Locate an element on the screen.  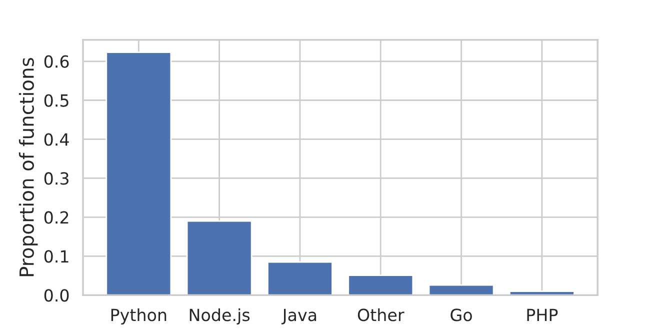
x-tick-label: Python is located at coordinates (138, 316).